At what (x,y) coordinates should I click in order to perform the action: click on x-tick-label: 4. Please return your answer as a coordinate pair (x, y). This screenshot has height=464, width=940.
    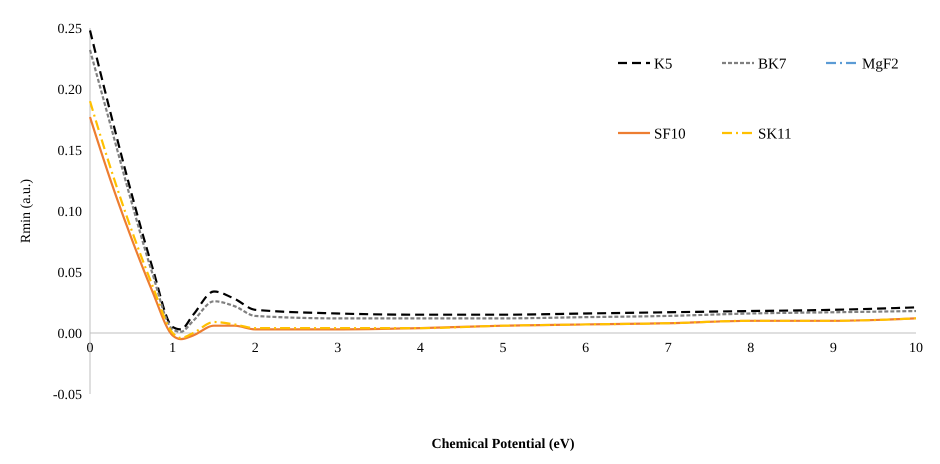
    Looking at the image, I should click on (420, 348).